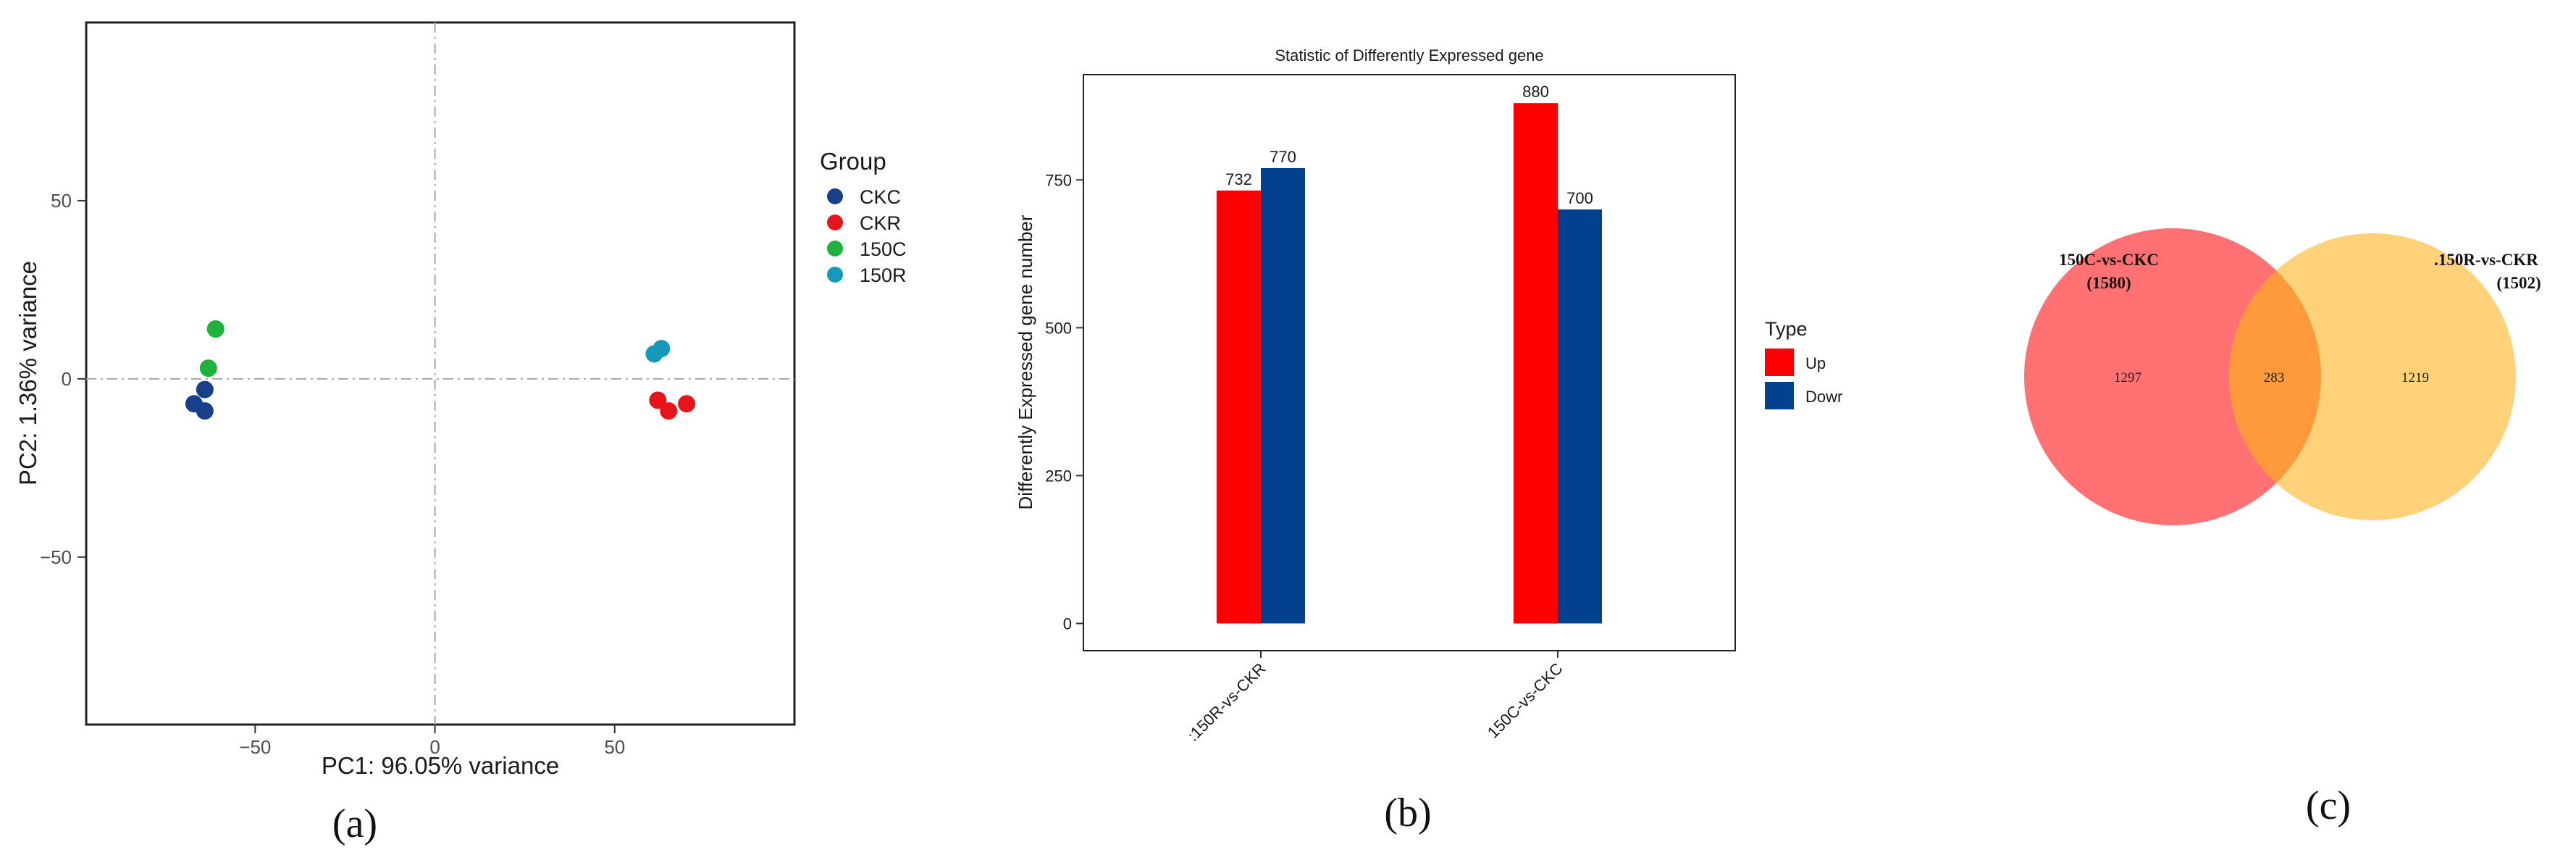 The width and height of the screenshot is (2576, 855). What do you see at coordinates (1058, 180) in the screenshot?
I see `bar-y-tick-label: 750` at bounding box center [1058, 180].